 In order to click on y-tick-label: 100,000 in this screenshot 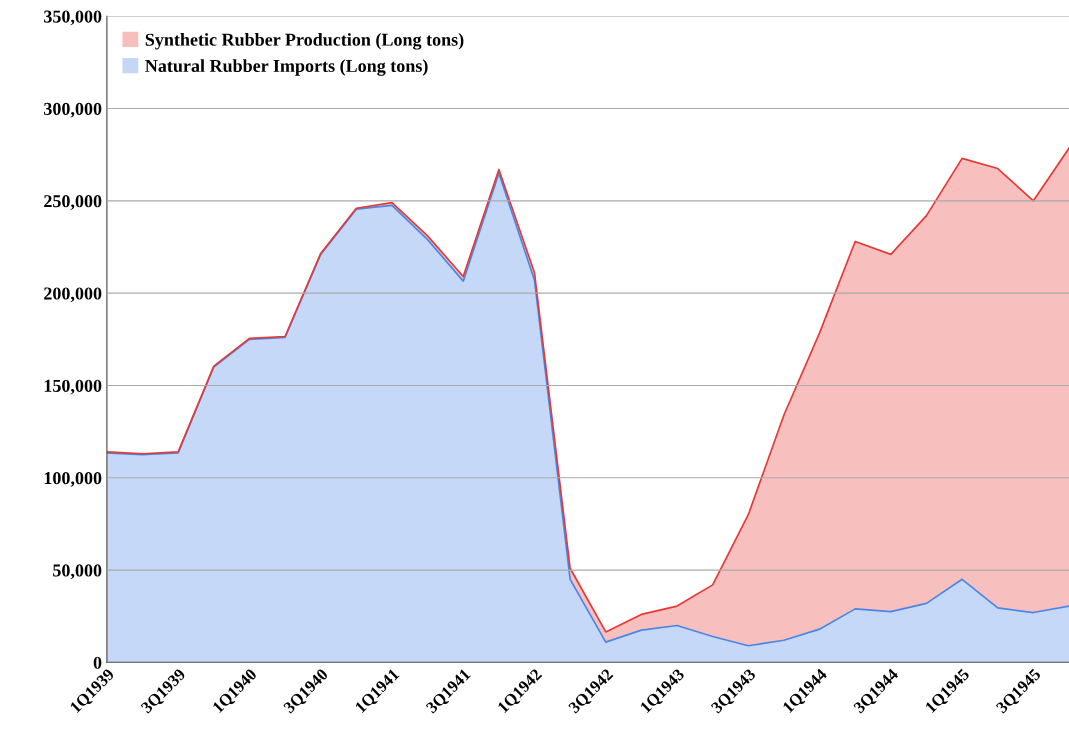, I will do `click(73, 479)`.